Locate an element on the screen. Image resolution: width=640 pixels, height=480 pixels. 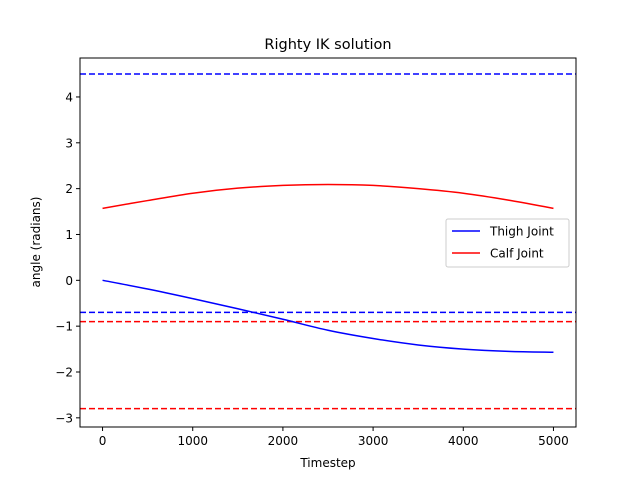
x-tick-label: 0 is located at coordinates (103, 441).